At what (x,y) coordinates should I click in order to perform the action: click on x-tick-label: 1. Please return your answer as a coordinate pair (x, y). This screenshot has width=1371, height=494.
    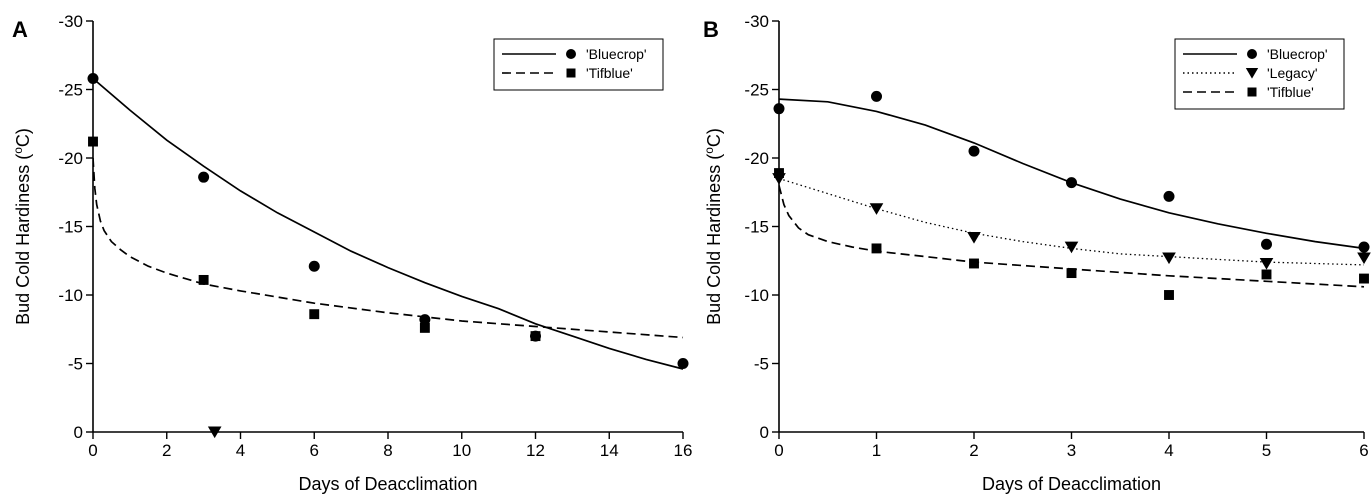
    Looking at the image, I should click on (876, 450).